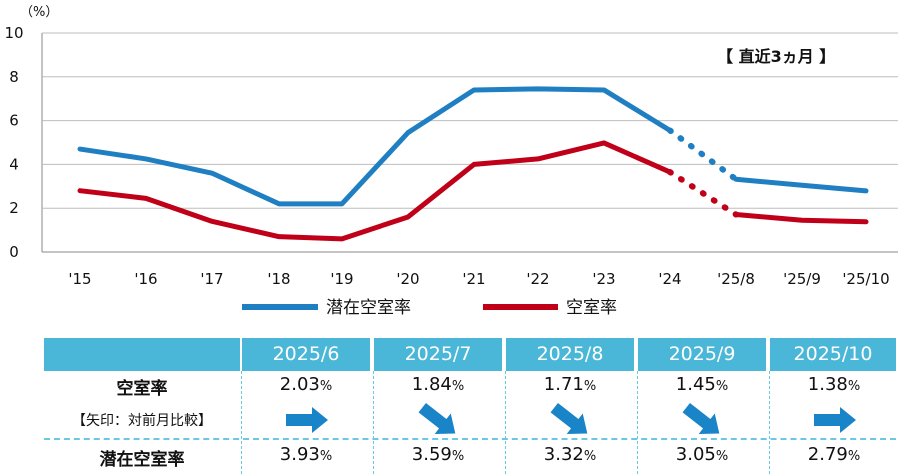 The height and width of the screenshot is (476, 900). I want to click on x-tick-label: '25/10, so click(865, 279).